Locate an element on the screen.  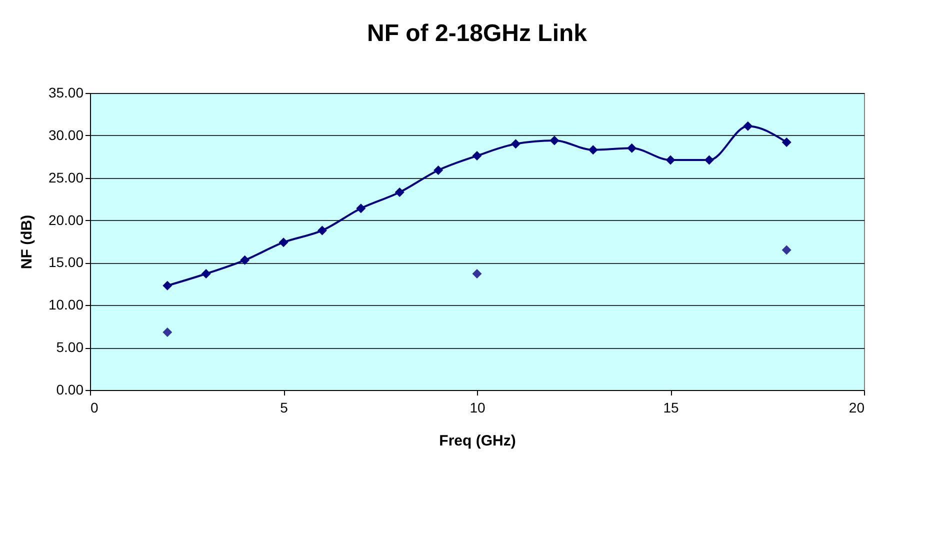
y-tick-label: 0.00 is located at coordinates (70, 390).